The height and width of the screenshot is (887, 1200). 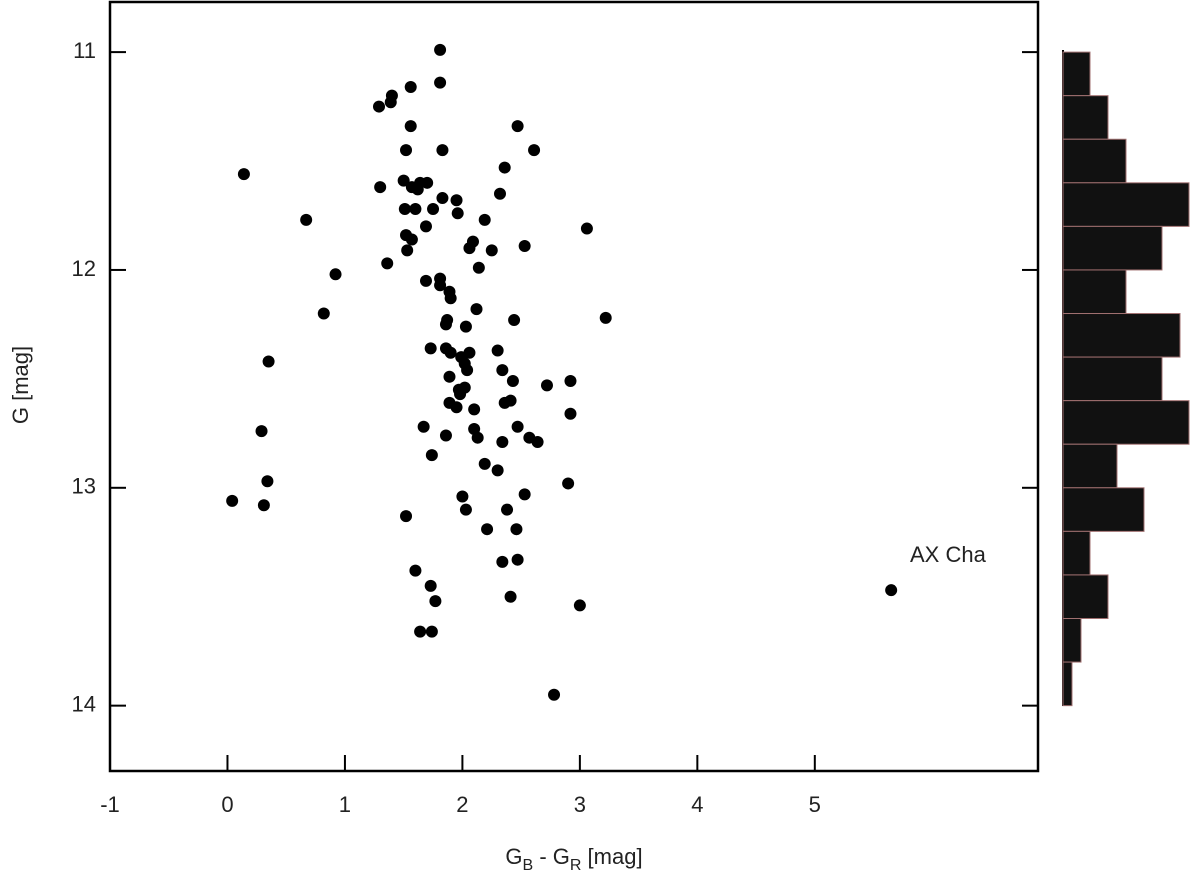 I want to click on annotation: AX Cha, so click(x=948, y=554).